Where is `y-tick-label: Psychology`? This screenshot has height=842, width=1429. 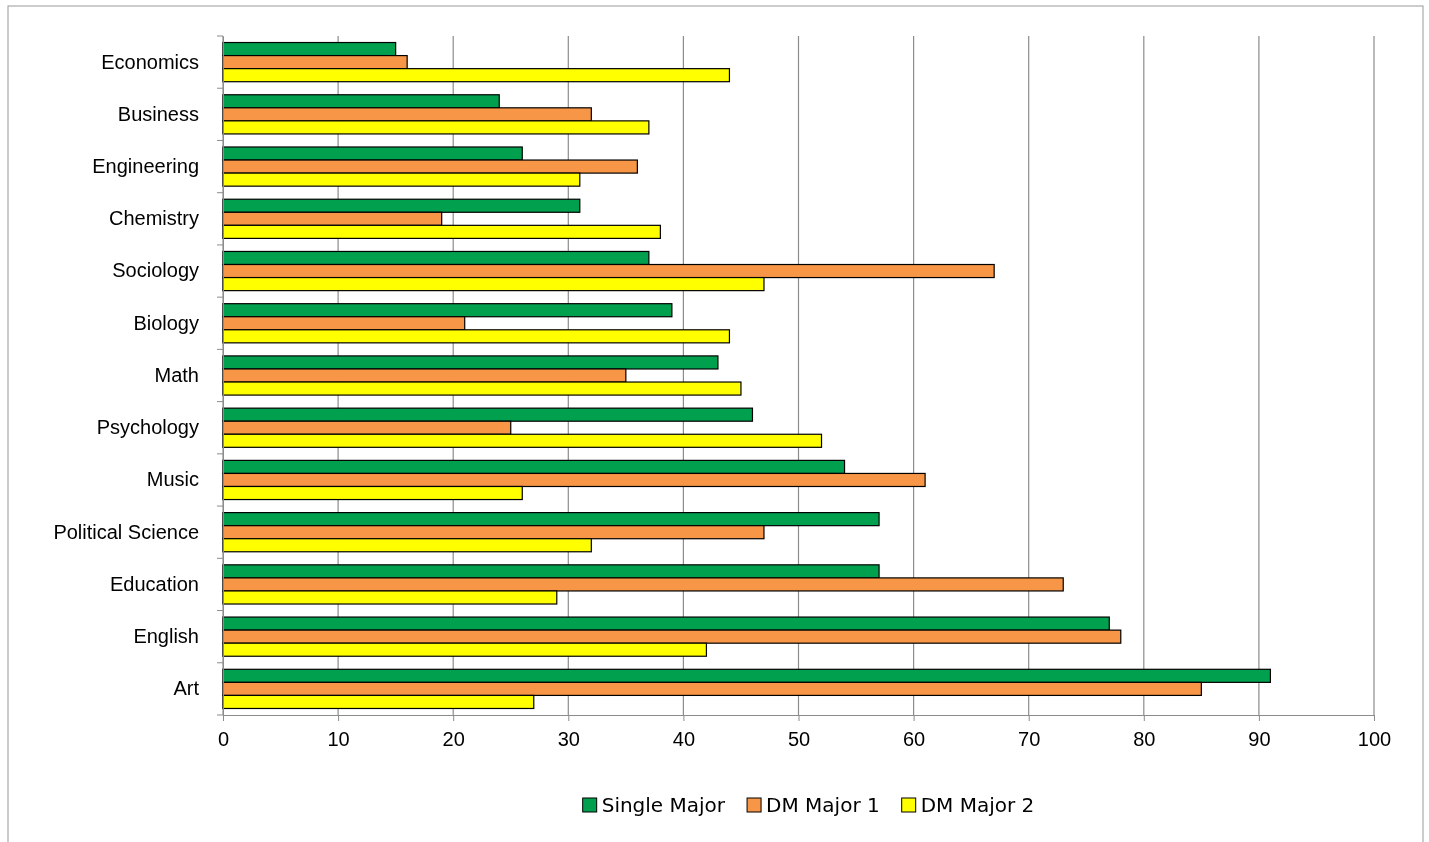 y-tick-label: Psychology is located at coordinates (147, 427).